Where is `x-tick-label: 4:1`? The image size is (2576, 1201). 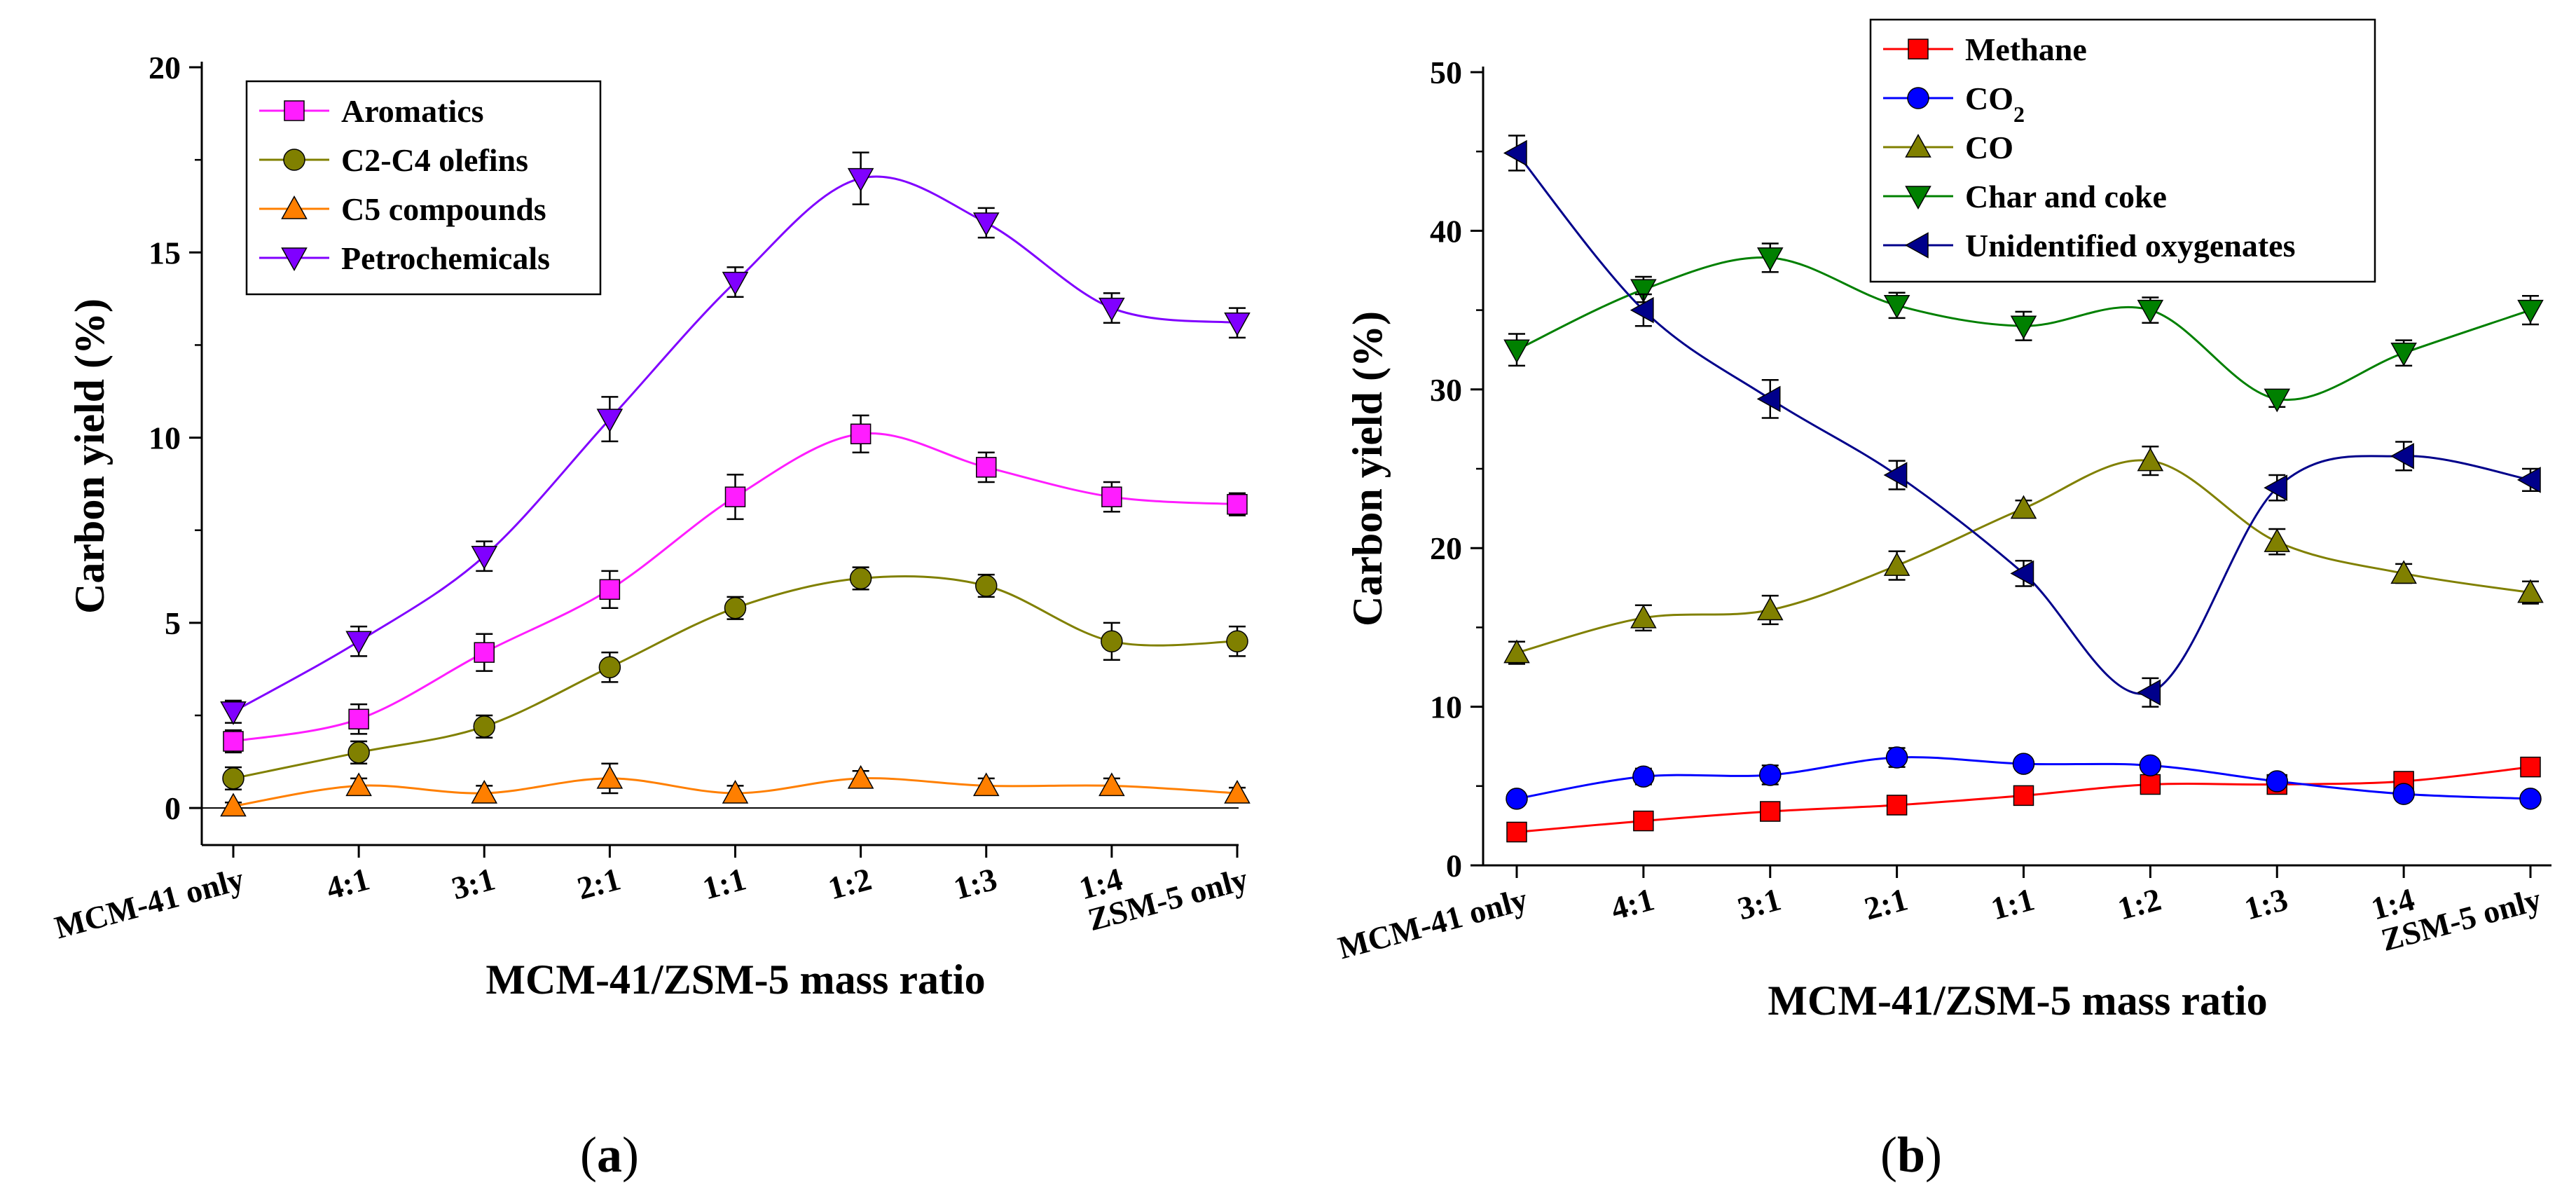 x-tick-label: 4:1 is located at coordinates (347, 883).